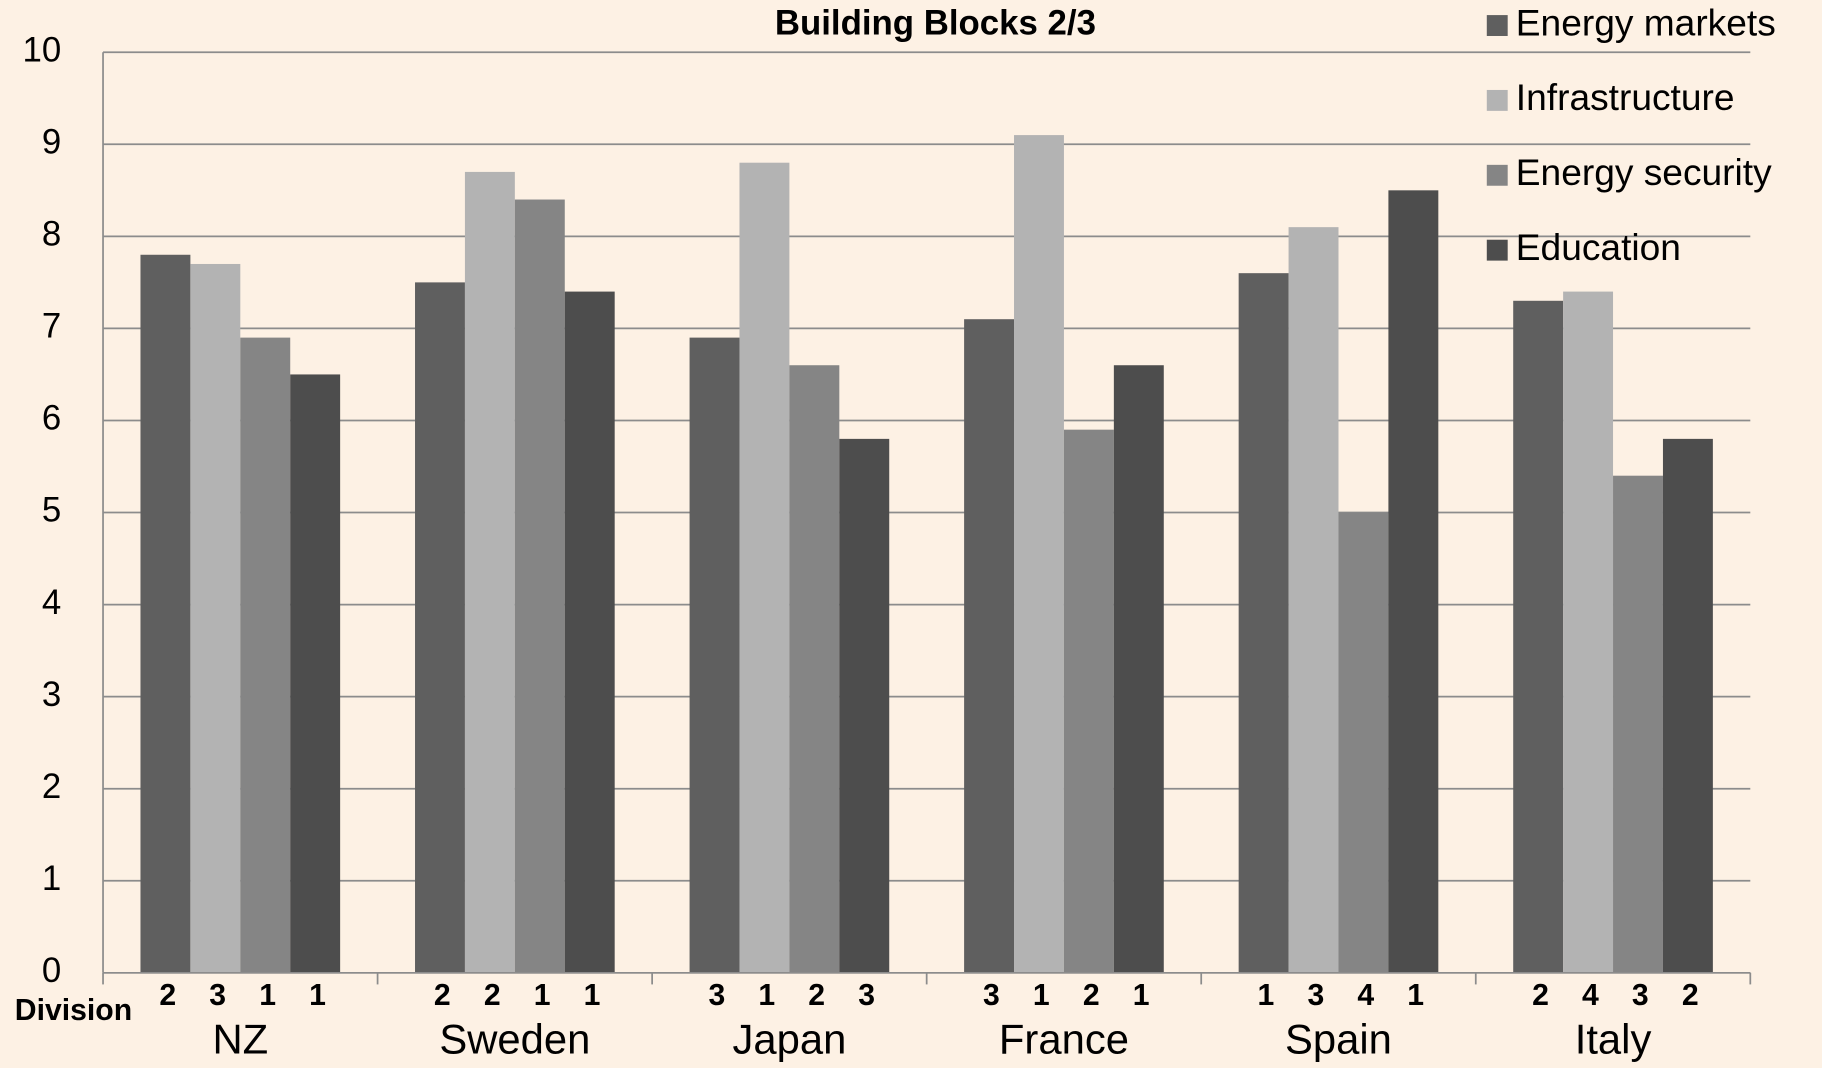 The image size is (1822, 1068). I want to click on y-tick-label: 5, so click(51, 510).